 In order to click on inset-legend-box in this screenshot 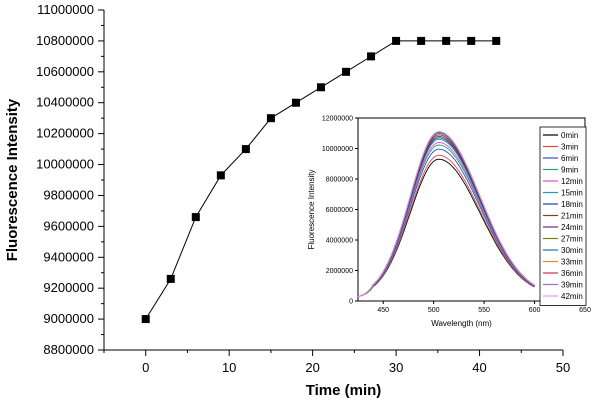, I will do `click(563, 216)`.